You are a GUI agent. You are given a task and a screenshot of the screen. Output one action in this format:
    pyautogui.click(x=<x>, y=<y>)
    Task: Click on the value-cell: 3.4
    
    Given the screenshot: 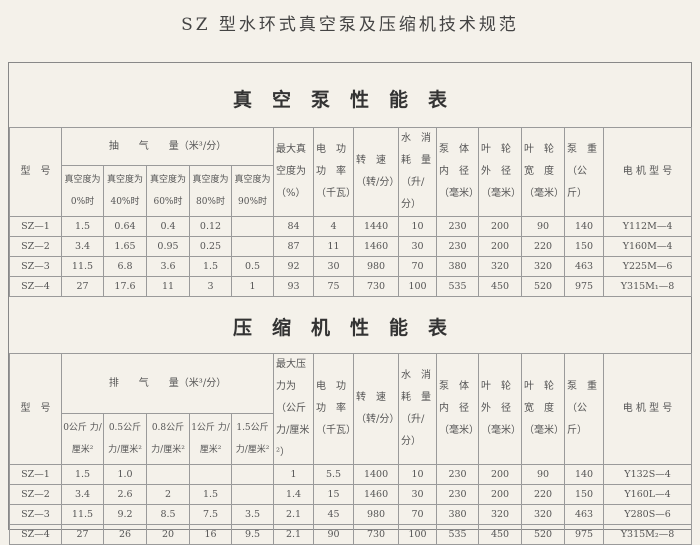 What is the action you would take?
    pyautogui.click(x=82, y=246)
    